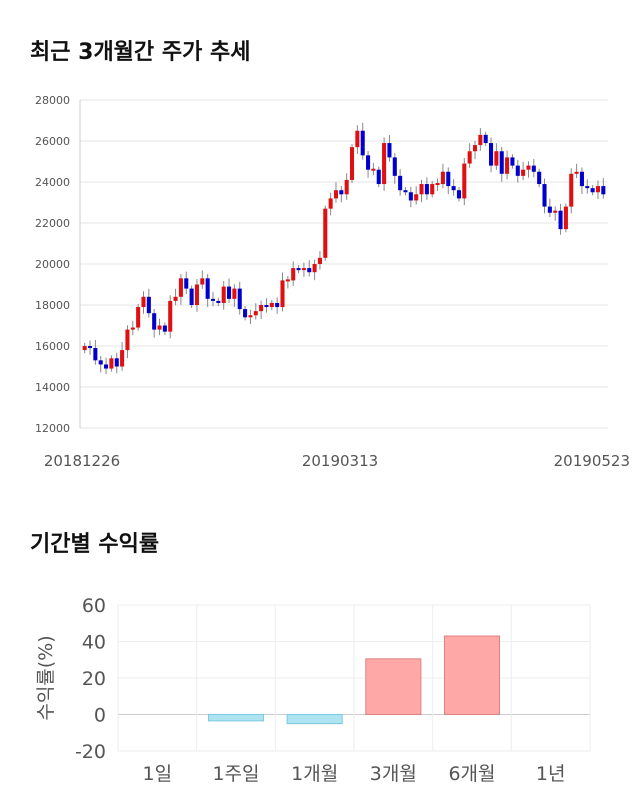  I want to click on y-axis-label: 수익률(%), so click(46, 677).